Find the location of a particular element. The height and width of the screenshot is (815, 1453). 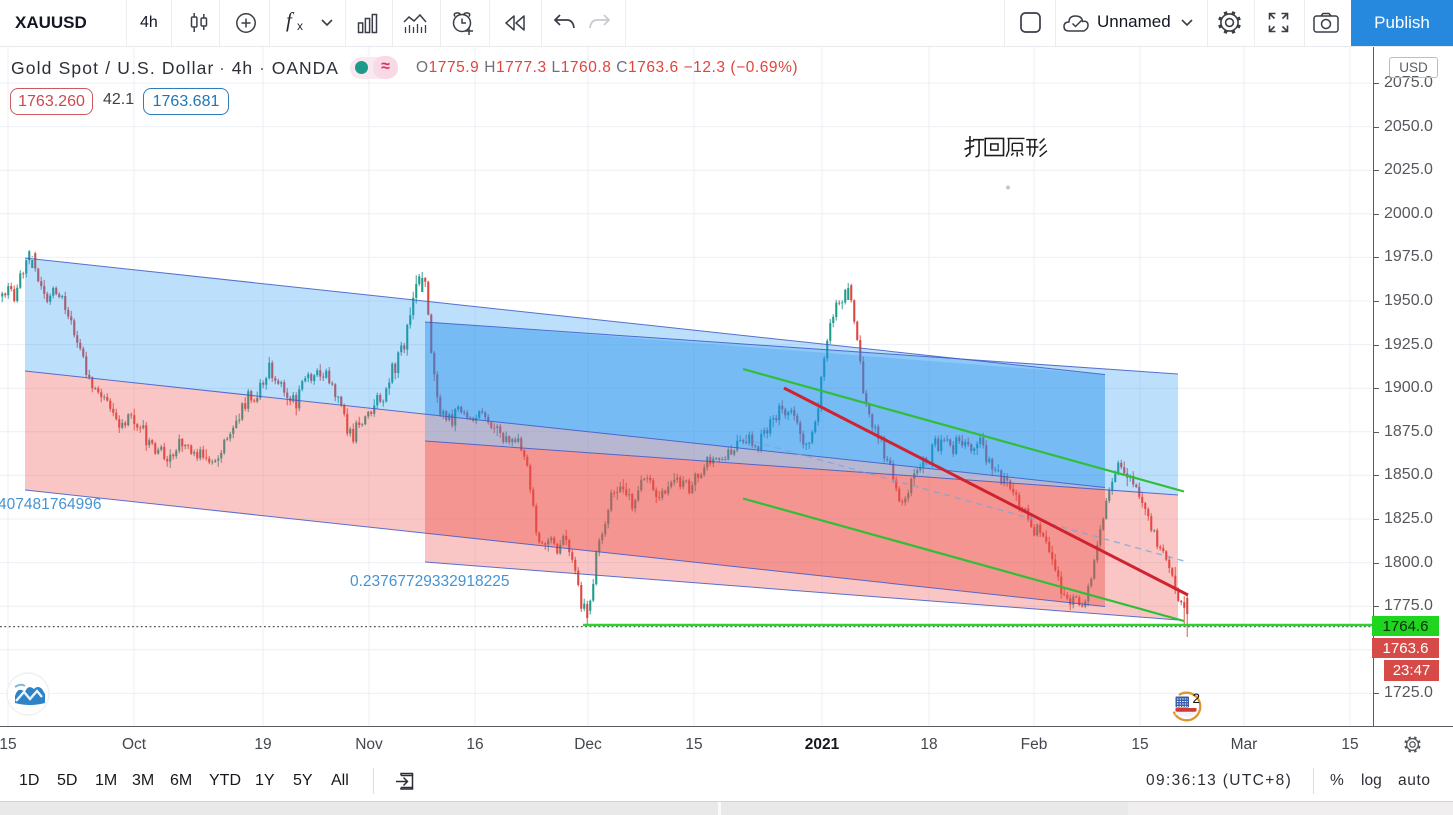

svg-text: 407481764996 is located at coordinates (50, 504).